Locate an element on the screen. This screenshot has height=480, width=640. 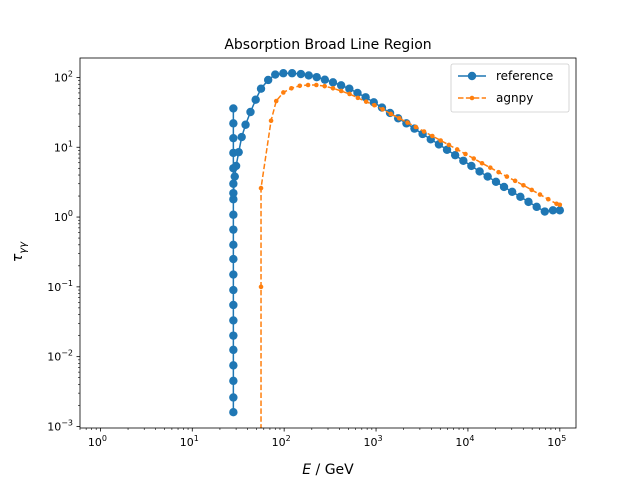
y-tick-label-exp-2: −1 is located at coordinates (67, 283).